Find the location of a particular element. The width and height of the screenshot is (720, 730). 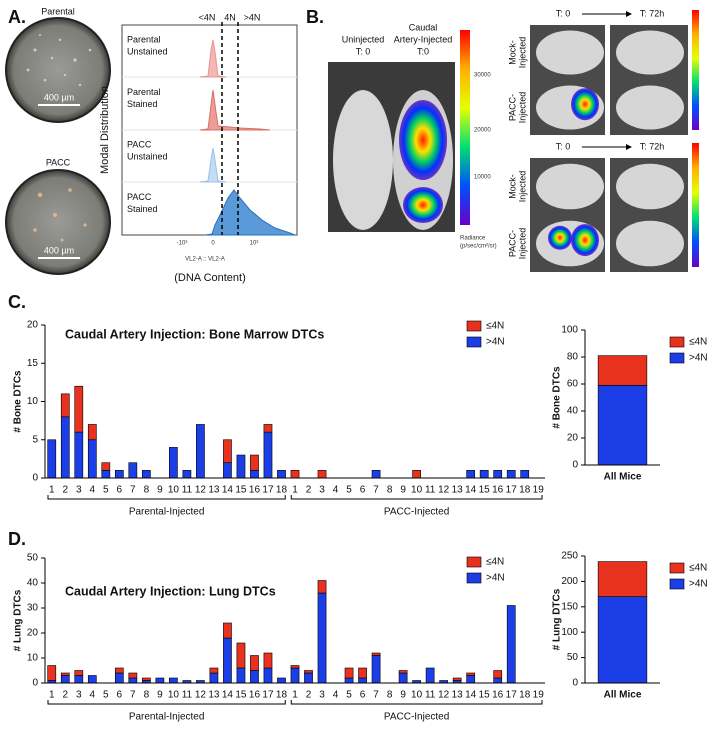

x-tick-label: 7 is located at coordinates (133, 490).